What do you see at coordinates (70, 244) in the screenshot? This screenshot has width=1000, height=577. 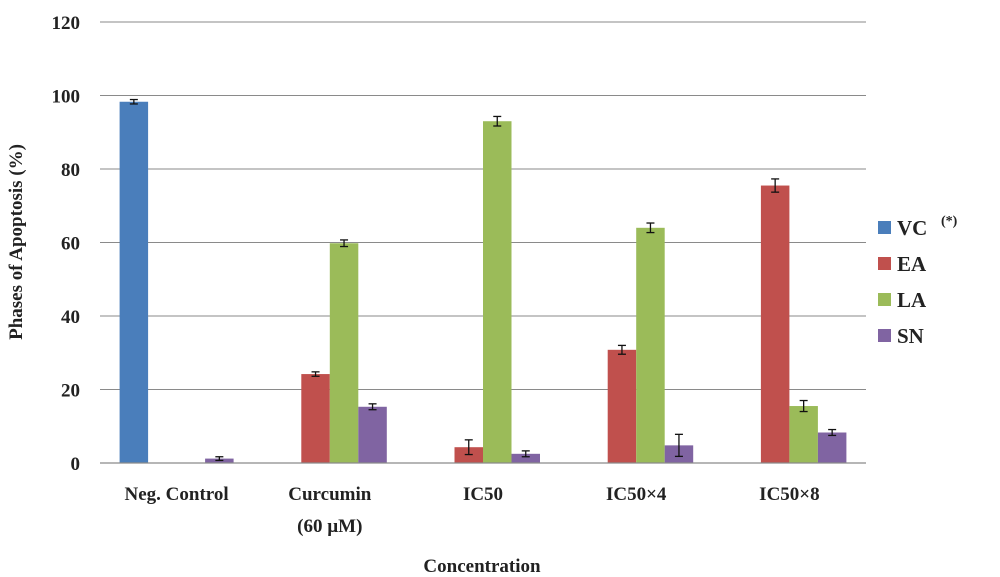 I see `y-tick-label: 60` at bounding box center [70, 244].